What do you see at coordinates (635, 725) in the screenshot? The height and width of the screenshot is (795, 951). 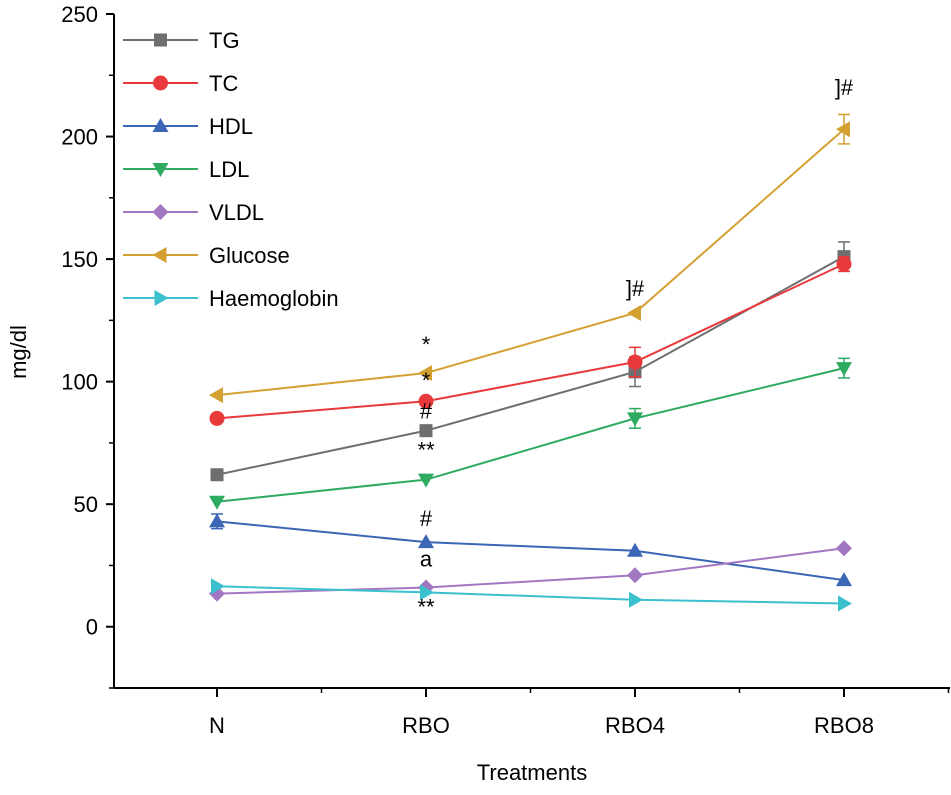 I see `x-tick-label: RBO4` at bounding box center [635, 725].